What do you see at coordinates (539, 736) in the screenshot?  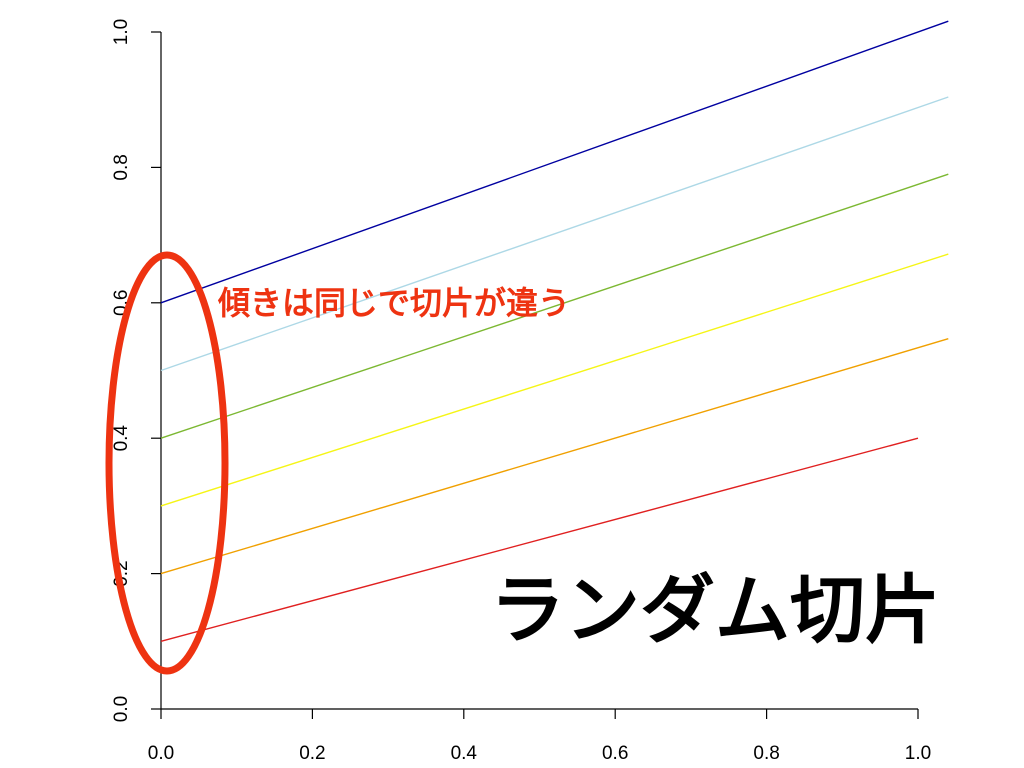 I see `x-ticks: 0.0 0.2 0.4 0.6 0.8 1.0` at bounding box center [539, 736].